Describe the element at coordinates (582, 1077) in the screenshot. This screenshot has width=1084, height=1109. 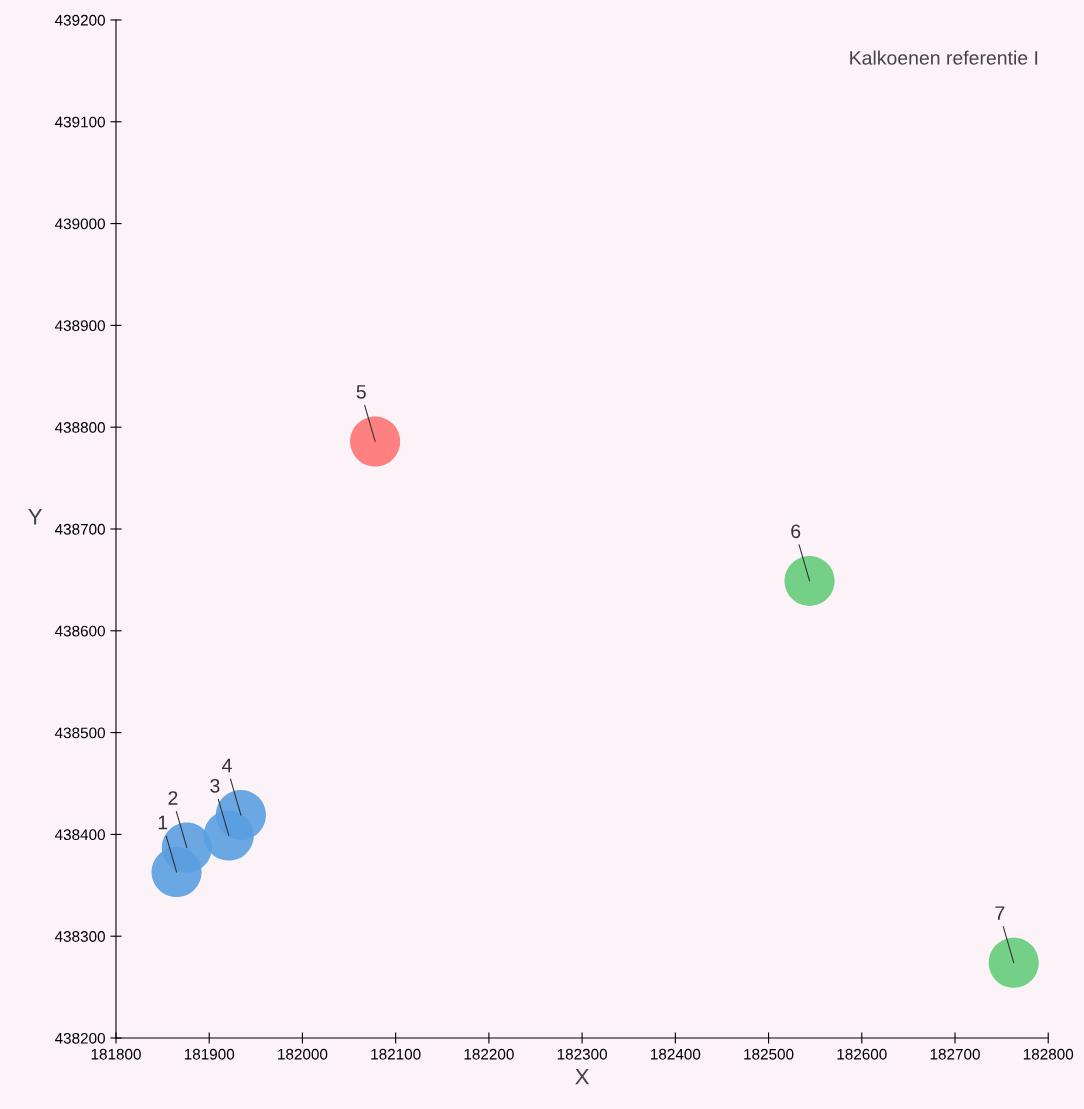
I see `x-axis-title: X` at that location.